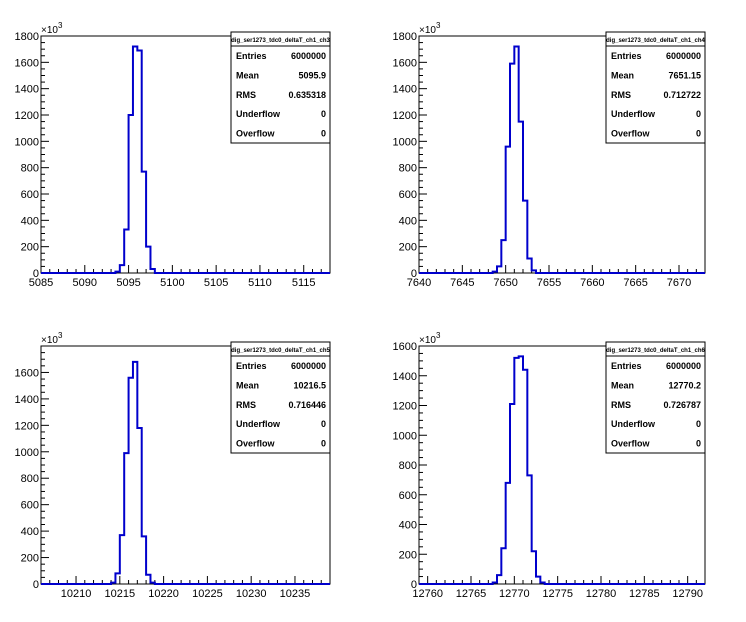 This screenshot has height=622, width=746. Describe the element at coordinates (601, 594) in the screenshot. I see `x-tick-label: 12780` at that location.